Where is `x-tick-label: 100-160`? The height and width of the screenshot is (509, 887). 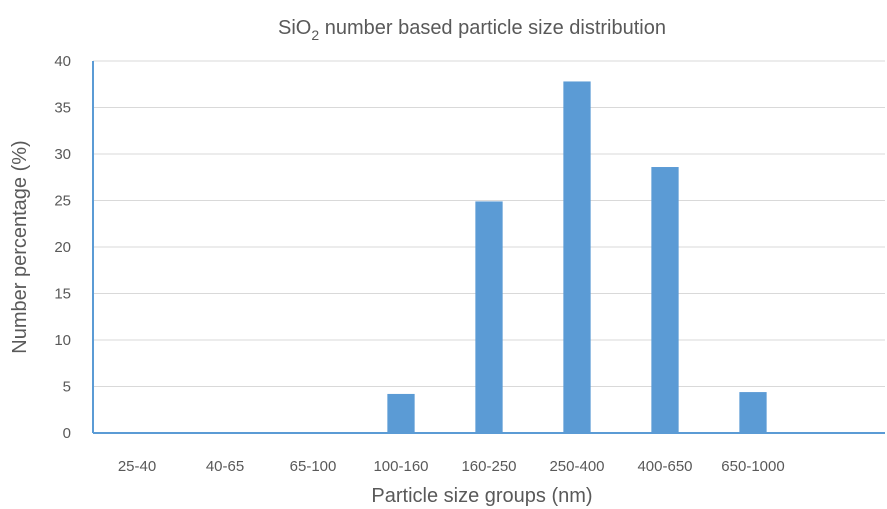 x-tick-label: 100-160 is located at coordinates (400, 466).